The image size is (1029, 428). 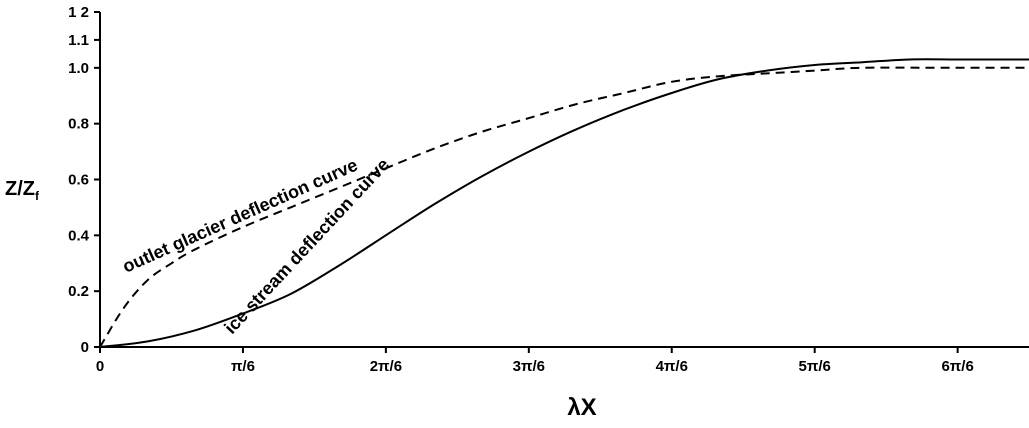 I want to click on y-axis: 0 0.2 0.4 0.6 0.8 1.0 1.1 1 2, so click(x=84, y=180).